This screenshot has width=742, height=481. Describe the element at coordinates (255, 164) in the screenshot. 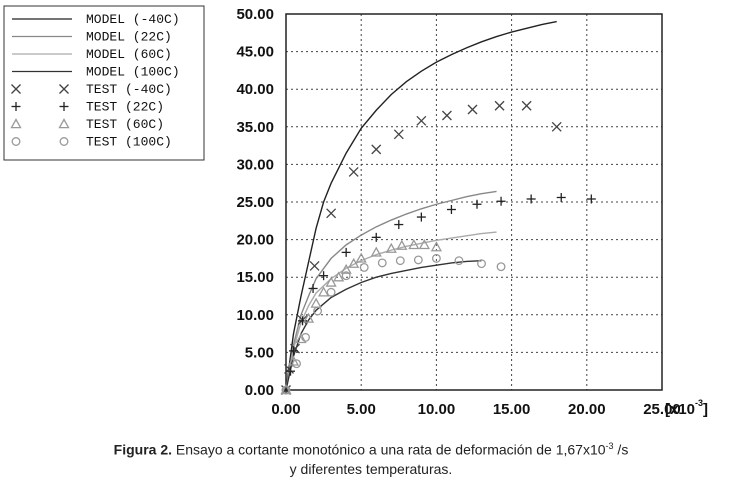

I see `y-tick-label: 30.00` at that location.